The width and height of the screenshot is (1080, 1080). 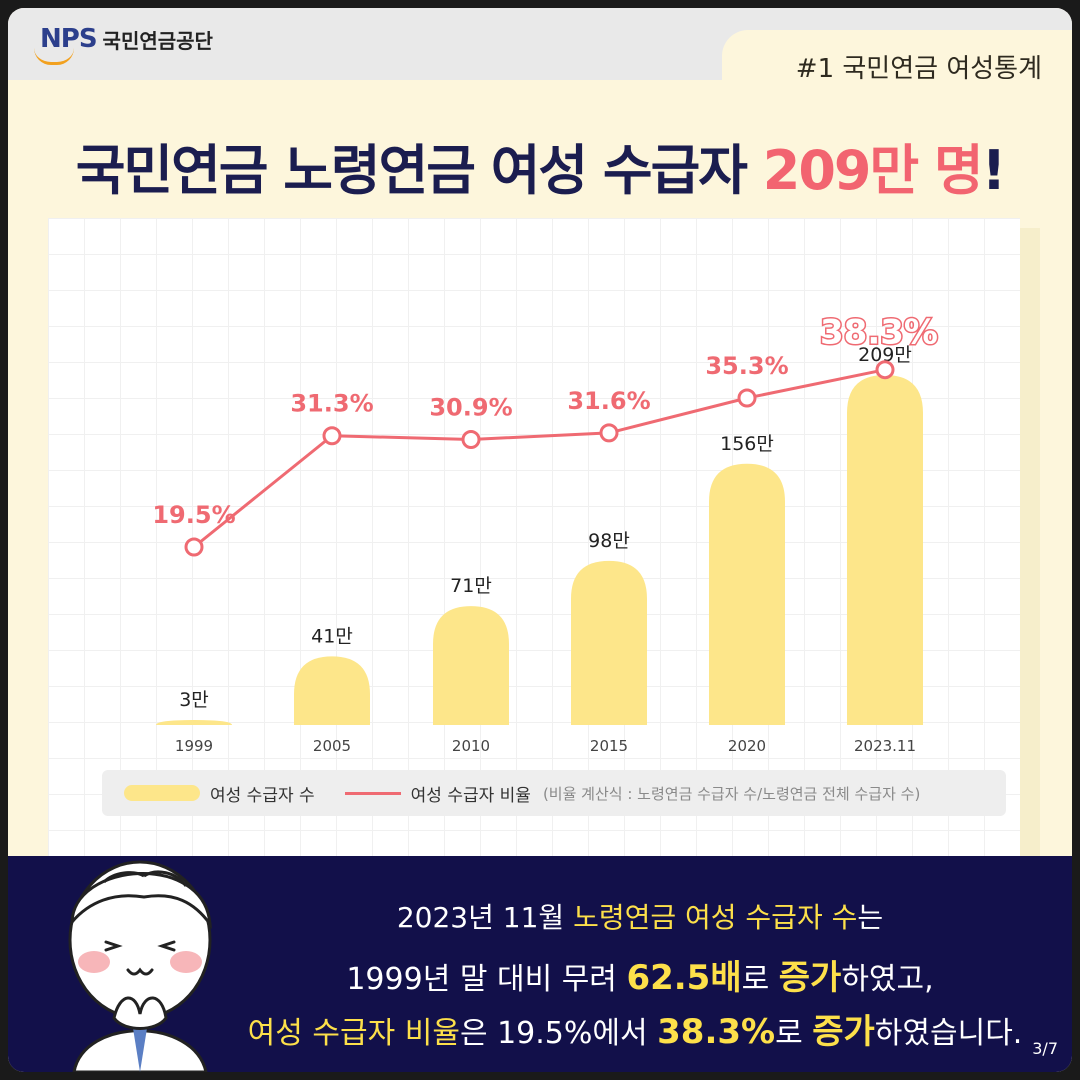 I want to click on legend-bar-swatch, so click(x=162, y=793).